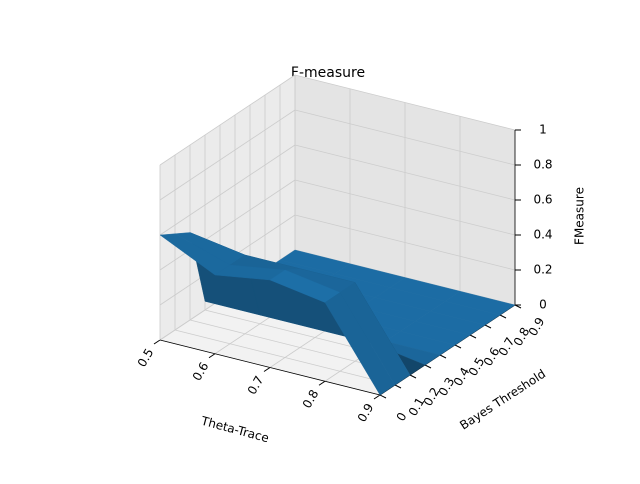  Describe the element at coordinates (256, 385) in the screenshot. I see `x-tick-label: 0.7` at that location.